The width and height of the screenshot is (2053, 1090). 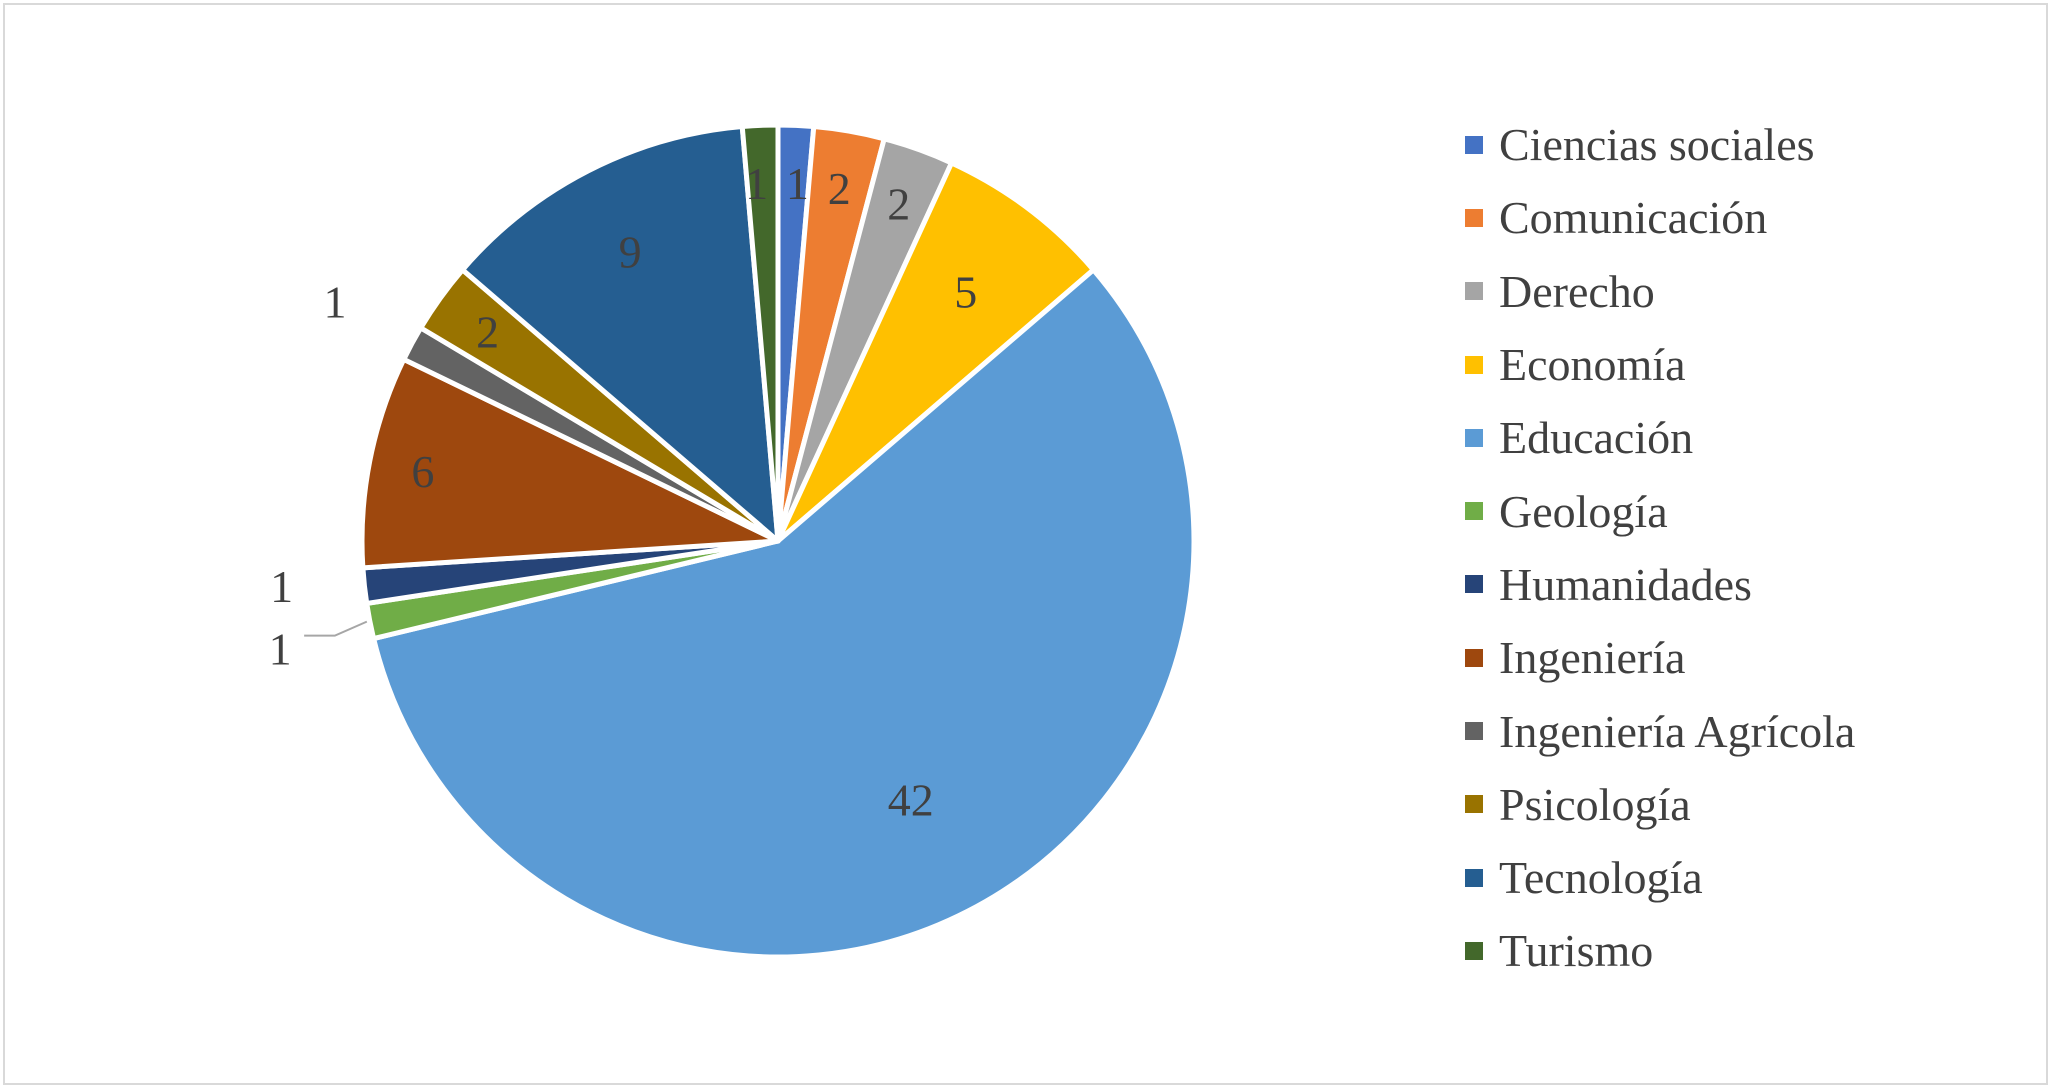 I want to click on data-label-psicologia: 2, so click(x=487, y=331).